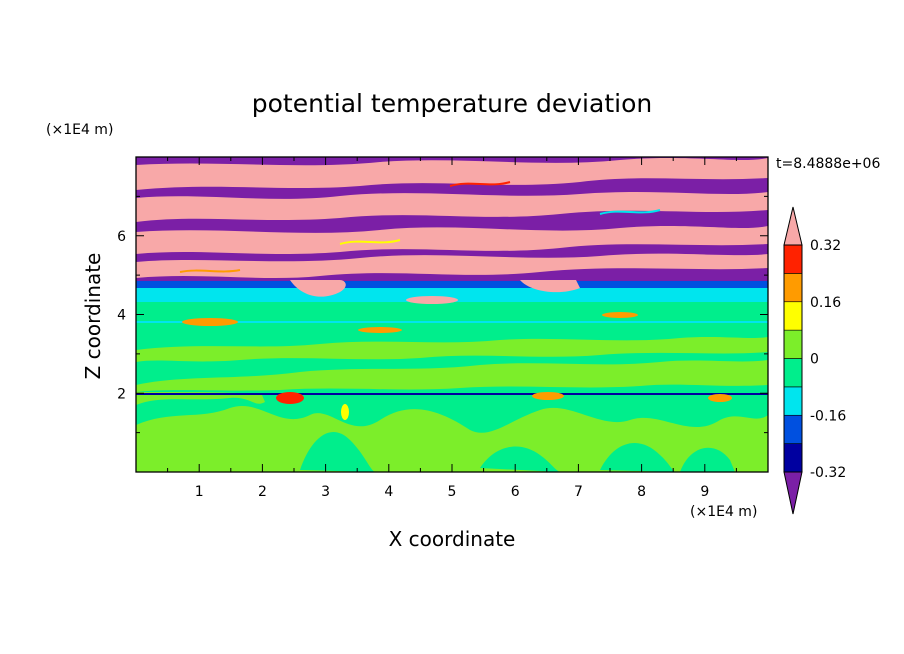  What do you see at coordinates (578, 492) in the screenshot?
I see `x-tick-label: 7` at bounding box center [578, 492].